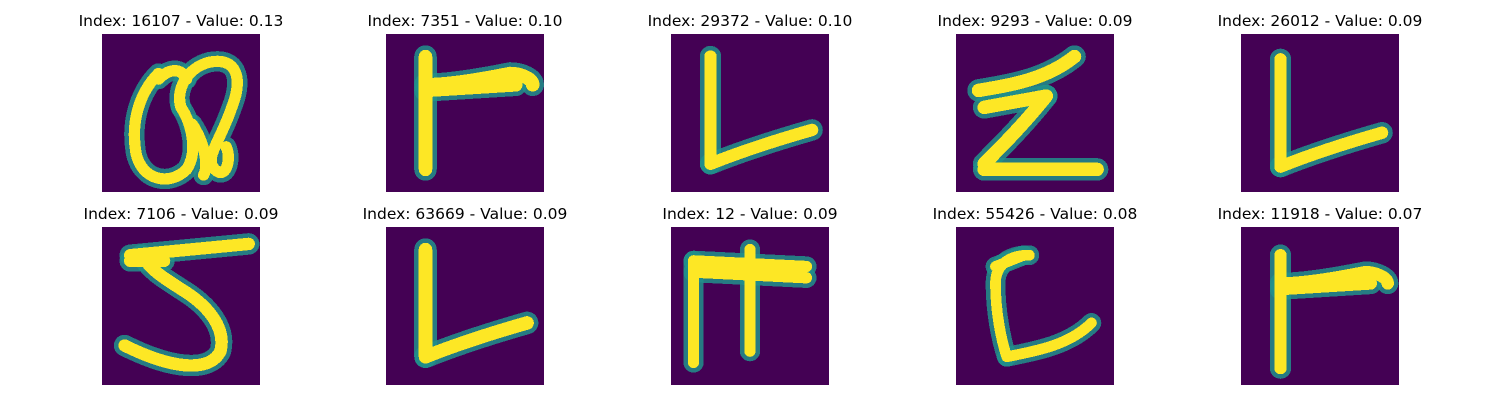  I want to click on image-panel: Index: 26012 - Value: 0.09, so click(1320, 102).